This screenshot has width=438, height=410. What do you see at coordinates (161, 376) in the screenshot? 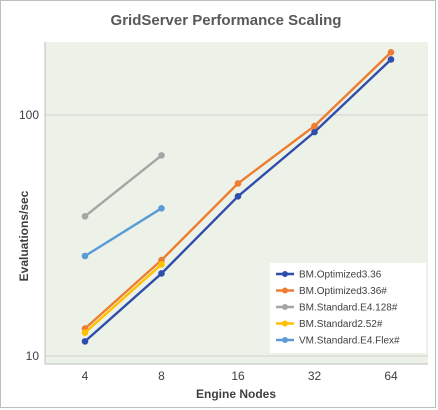
I see `x-tick-label: 8` at bounding box center [161, 376].